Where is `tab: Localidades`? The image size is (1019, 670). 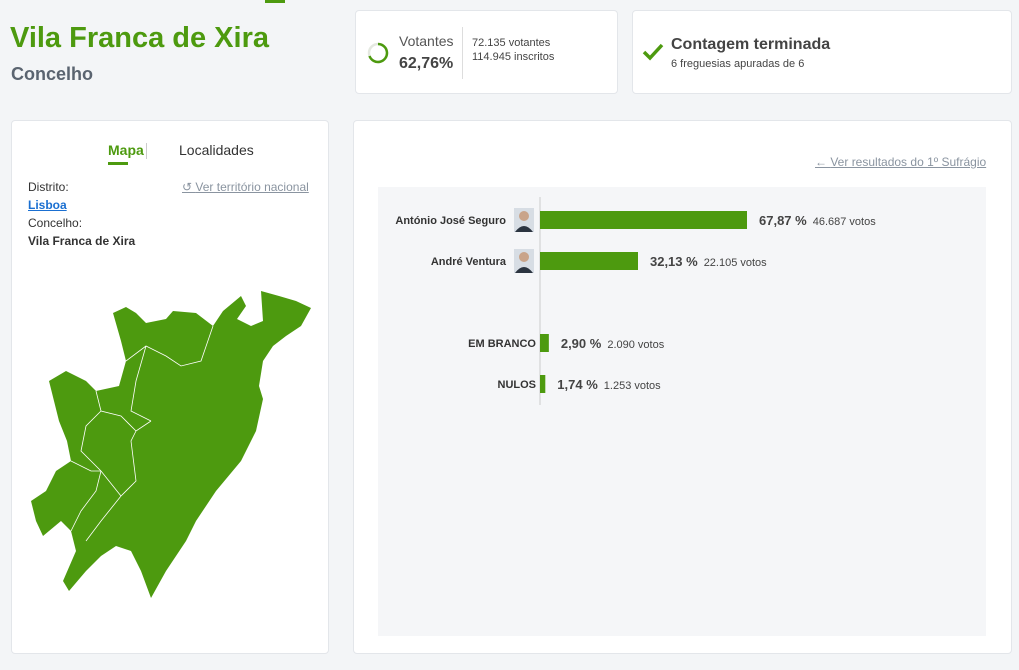 tab: Localidades is located at coordinates (216, 150).